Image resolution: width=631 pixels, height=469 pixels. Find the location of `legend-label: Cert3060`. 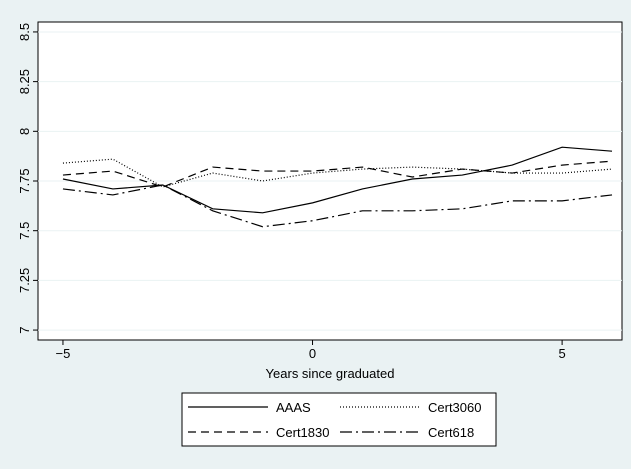

legend-label: Cert3060 is located at coordinates (454, 407).